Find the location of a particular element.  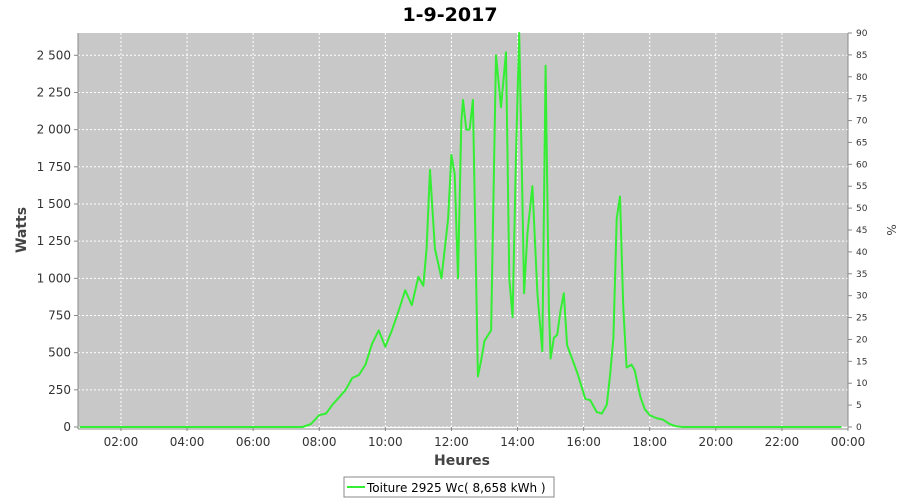

x-tick-label: 02:00 is located at coordinates (121, 442).